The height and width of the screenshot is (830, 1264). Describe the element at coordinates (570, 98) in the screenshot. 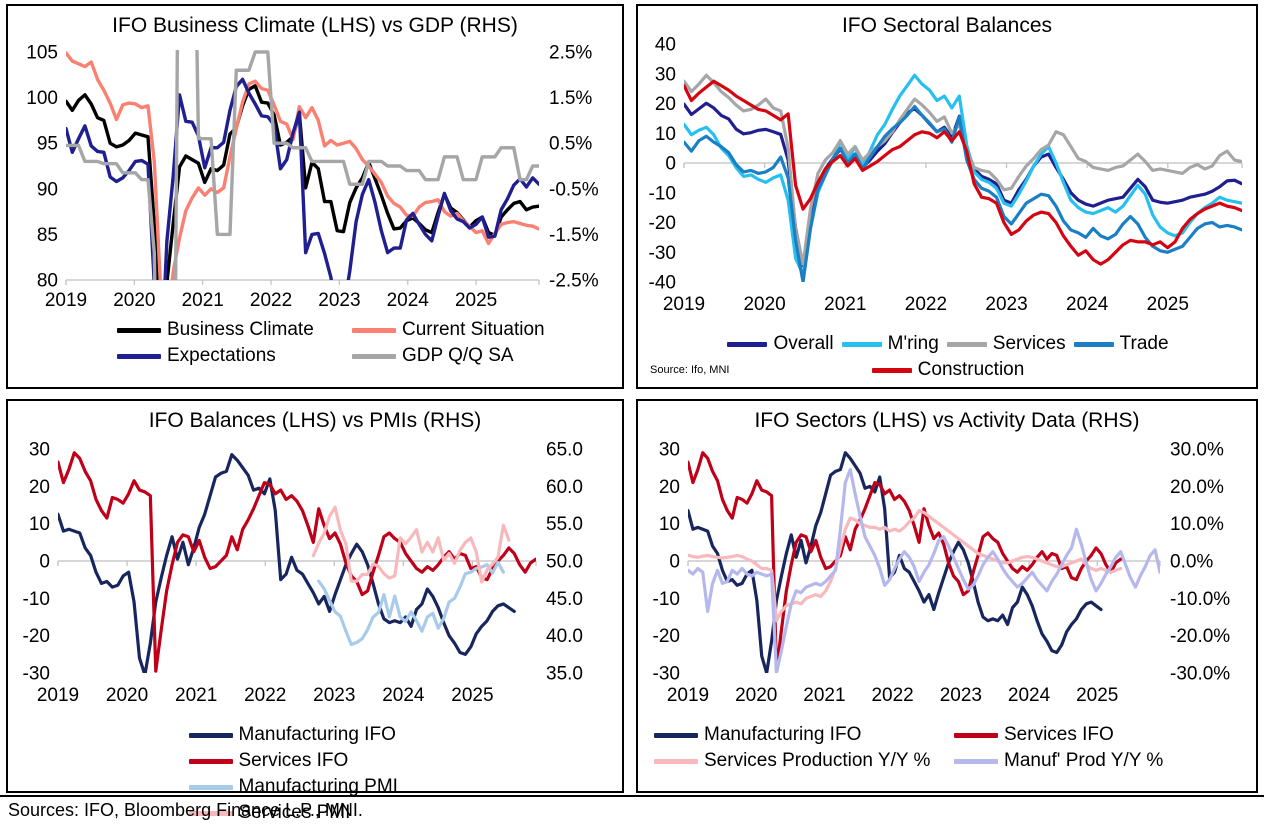

I see `y-axis-tick-right: 1.5%` at that location.